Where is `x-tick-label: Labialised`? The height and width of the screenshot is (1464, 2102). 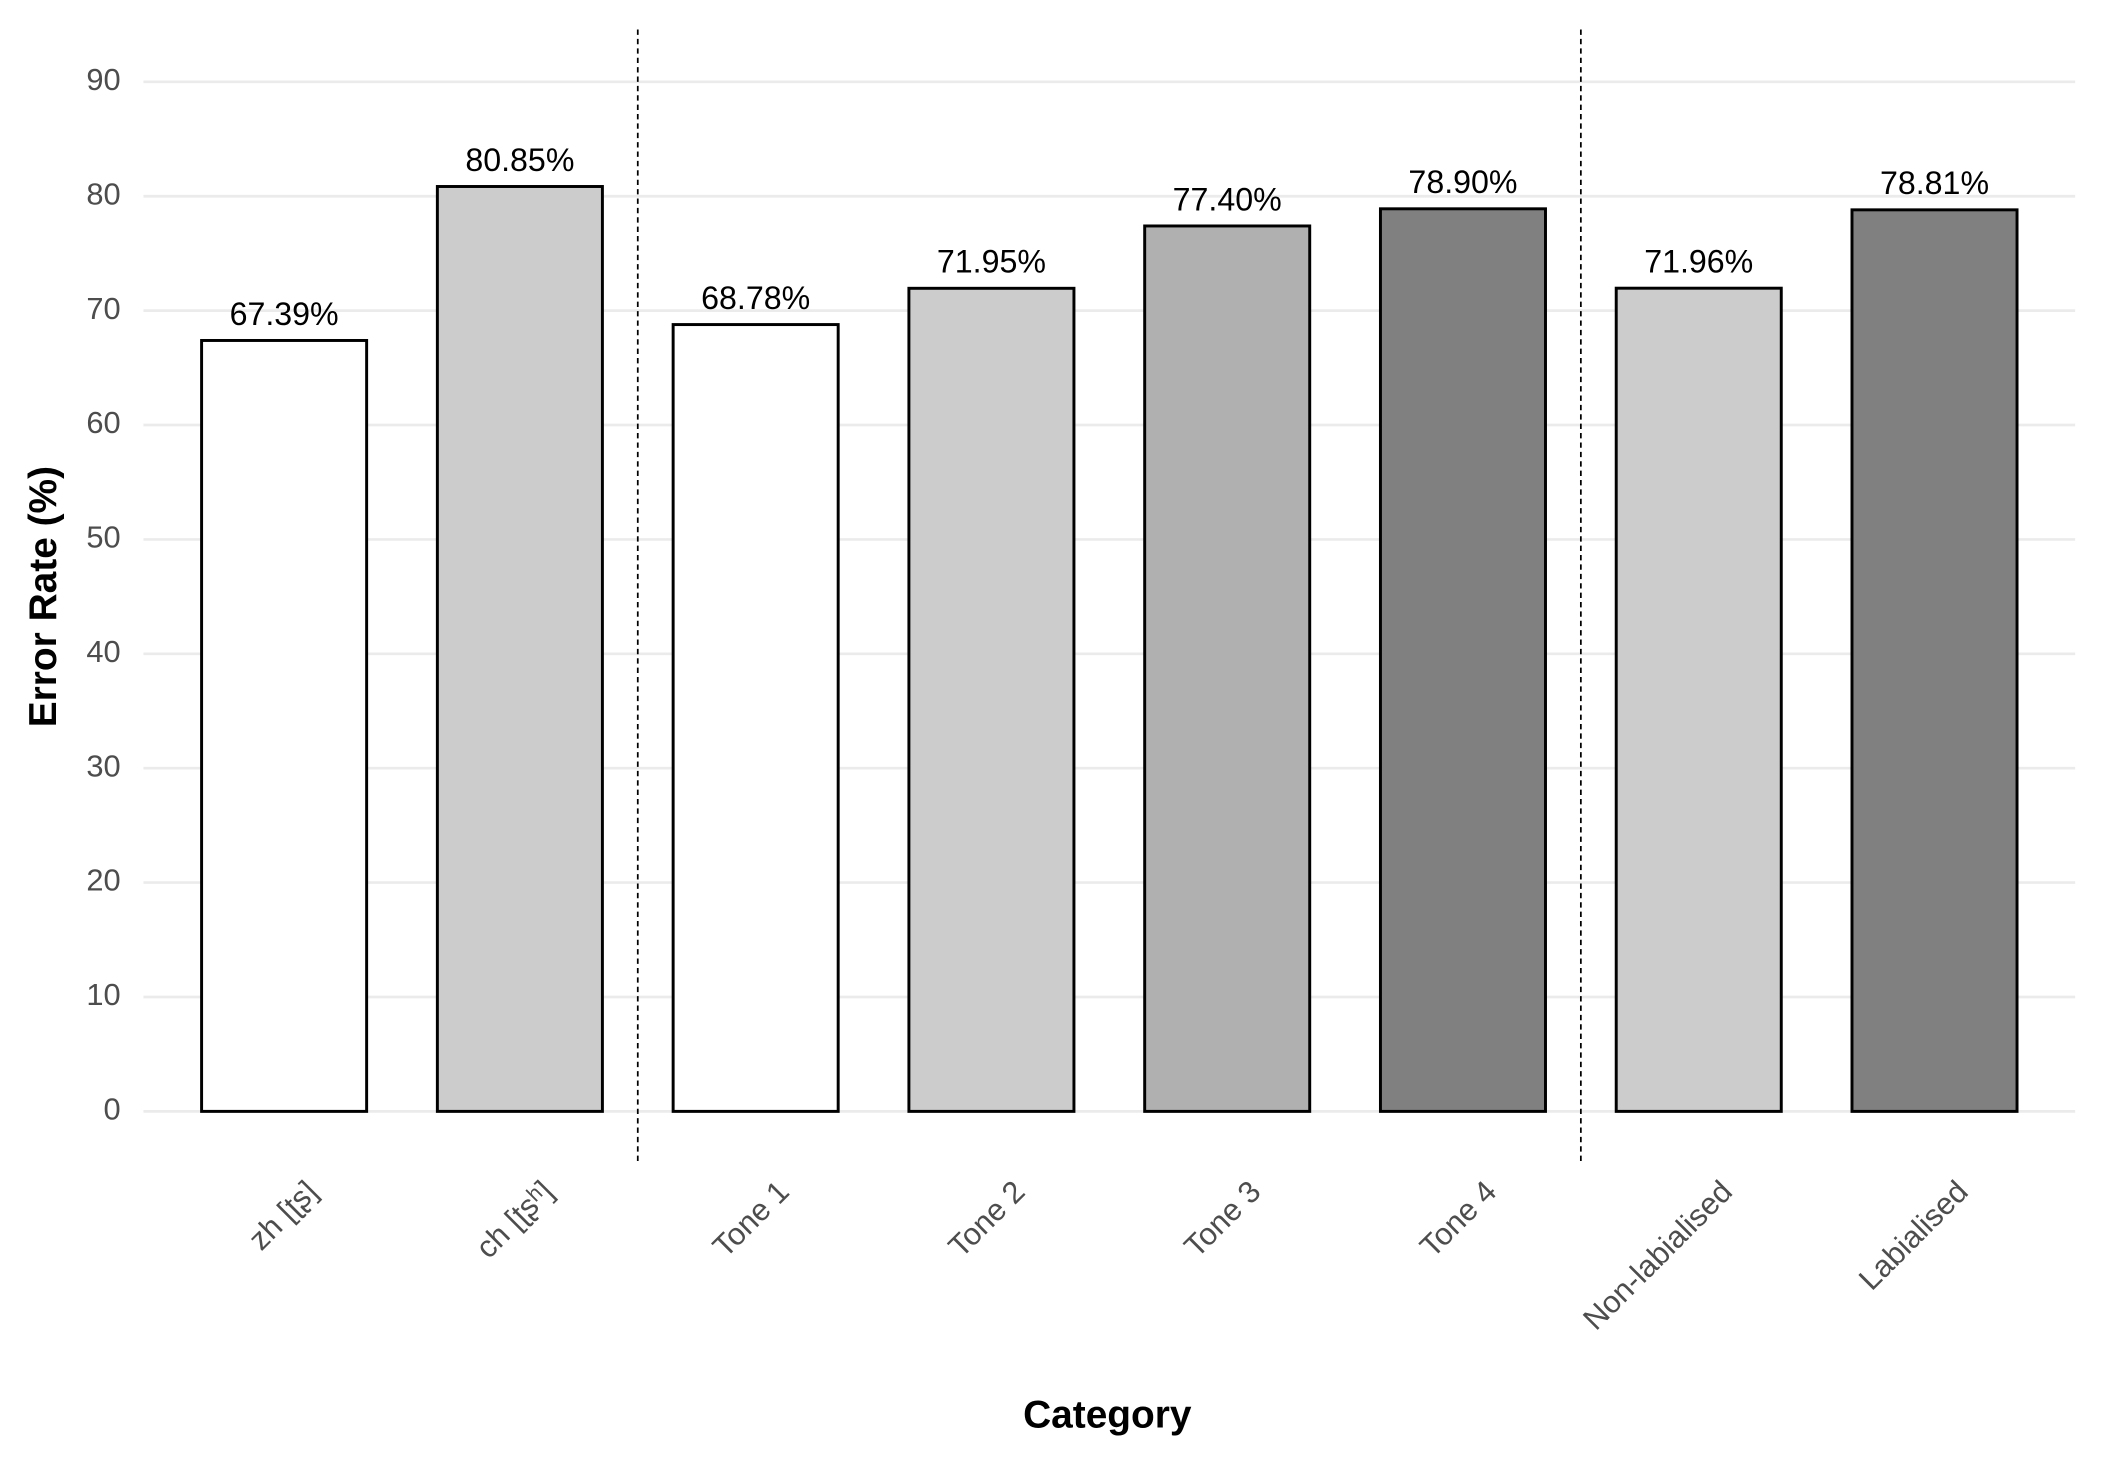 x-tick-label: Labialised is located at coordinates (1913, 1235).